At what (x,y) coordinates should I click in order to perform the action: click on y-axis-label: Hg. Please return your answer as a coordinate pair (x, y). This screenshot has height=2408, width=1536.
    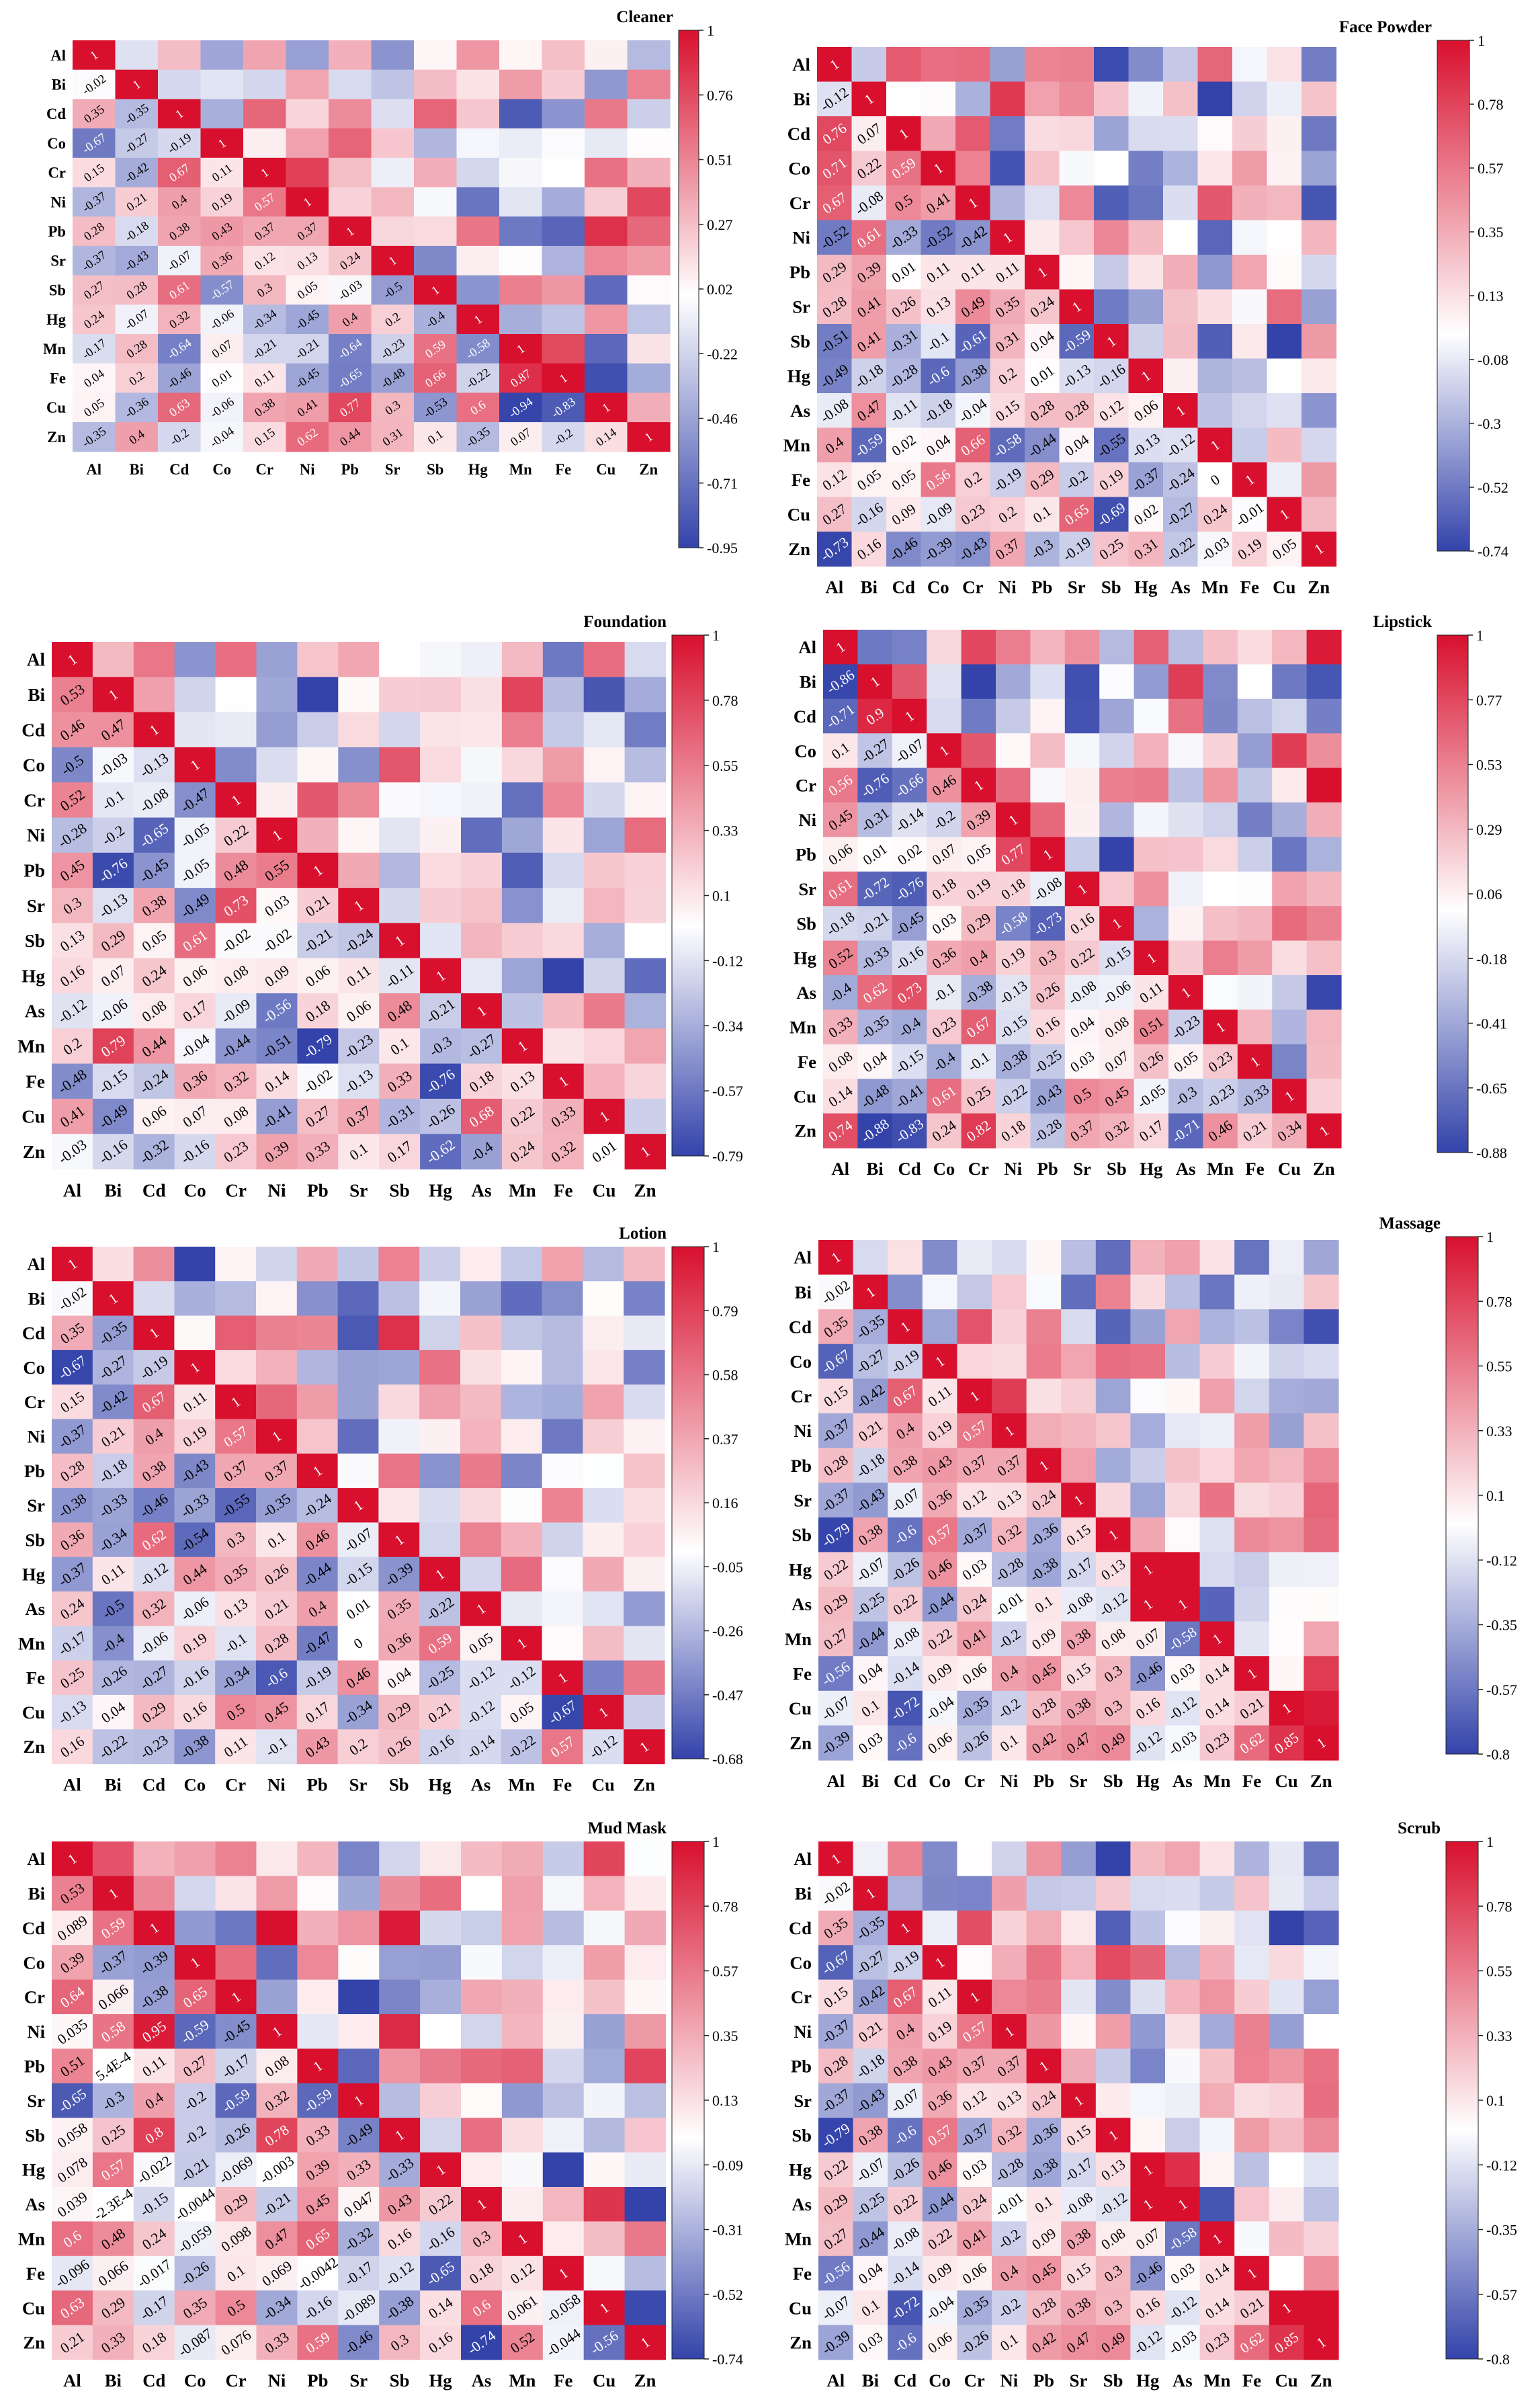
    Looking at the image, I should click on (34, 1575).